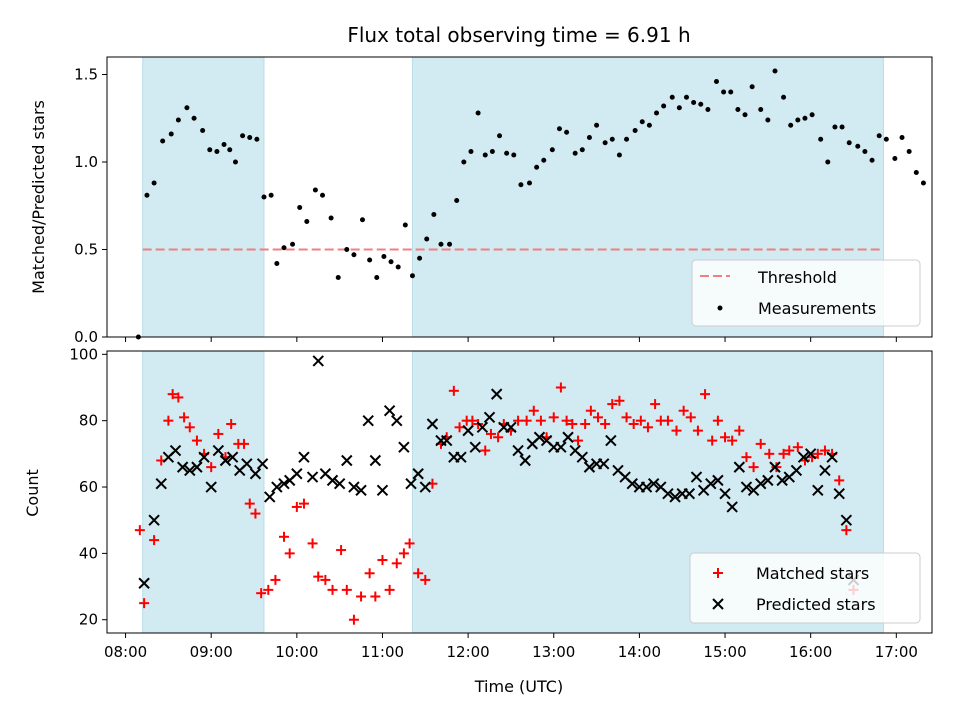 The image size is (960, 720). I want to click on x-tick-label: 13:00, so click(553, 652).